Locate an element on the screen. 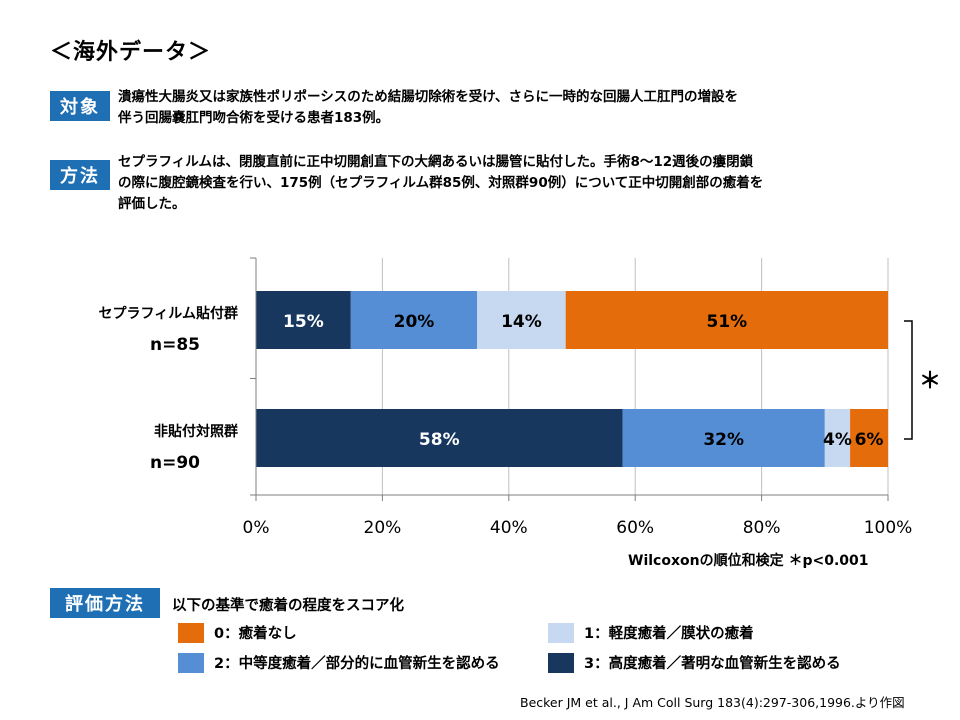 This screenshot has width=960, height=720. legend-item-score0: 0：癒着なし is located at coordinates (237, 632).